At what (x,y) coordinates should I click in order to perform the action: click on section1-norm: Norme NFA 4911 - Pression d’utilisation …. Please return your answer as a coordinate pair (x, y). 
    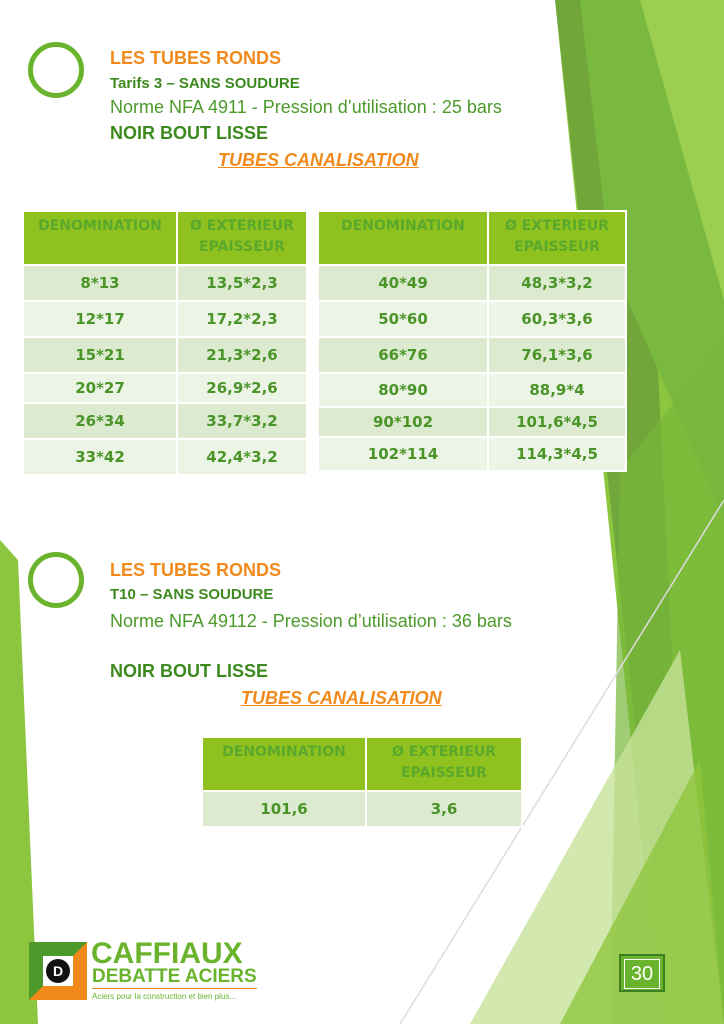
    Looking at the image, I should click on (306, 107).